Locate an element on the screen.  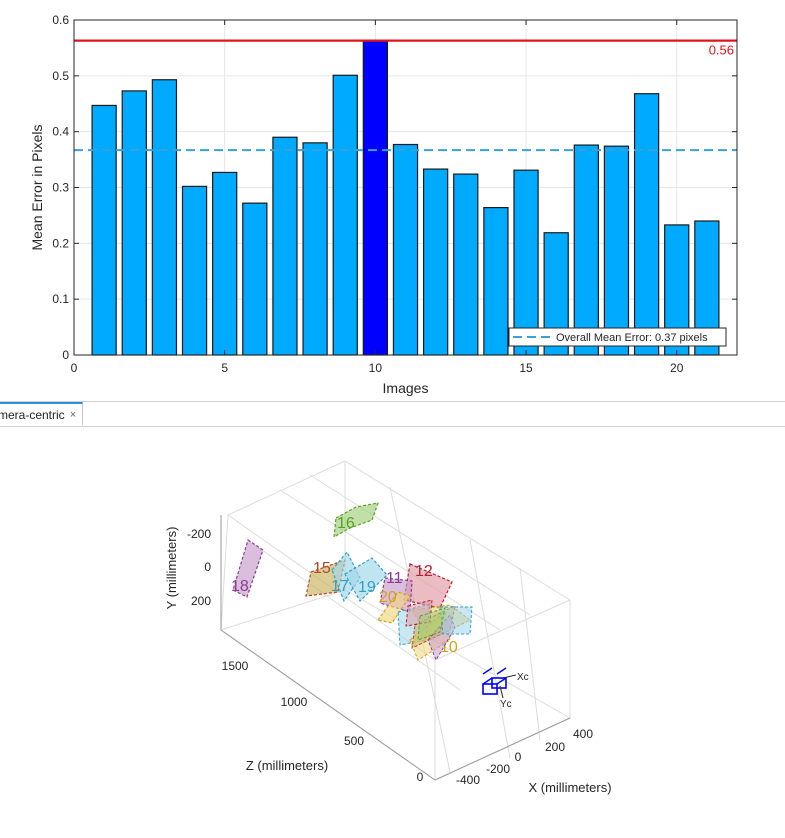
tab-camera-centric: mera-centric × is located at coordinates (42, 413).